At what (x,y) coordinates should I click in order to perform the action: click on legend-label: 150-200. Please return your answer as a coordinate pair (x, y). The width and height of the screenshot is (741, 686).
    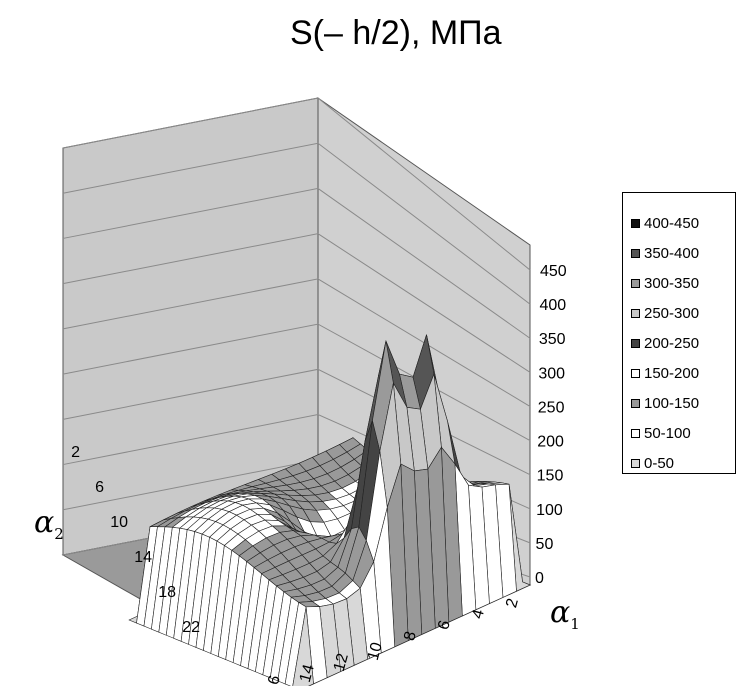
    Looking at the image, I should click on (672, 373).